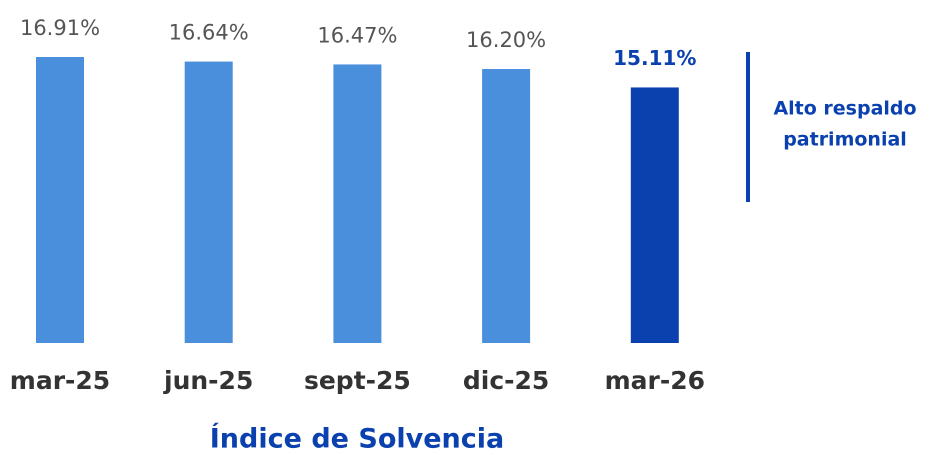 The height and width of the screenshot is (455, 930). What do you see at coordinates (506, 40) in the screenshot?
I see `value-label: 16.20%` at bounding box center [506, 40].